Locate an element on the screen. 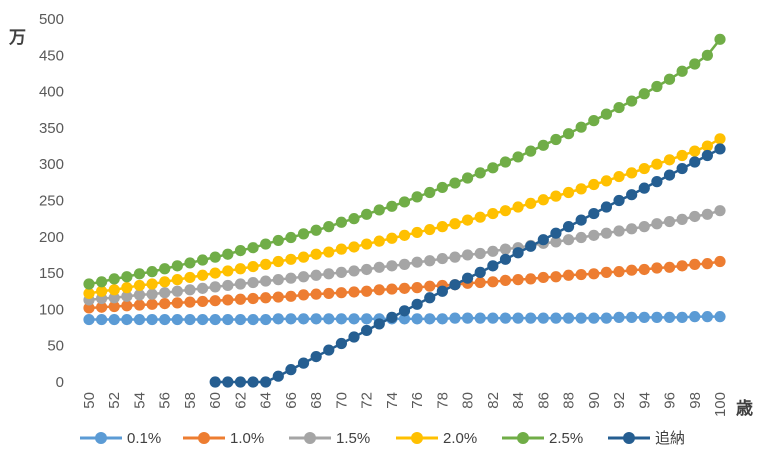  legend-item: 0.1% is located at coordinates (120, 438).